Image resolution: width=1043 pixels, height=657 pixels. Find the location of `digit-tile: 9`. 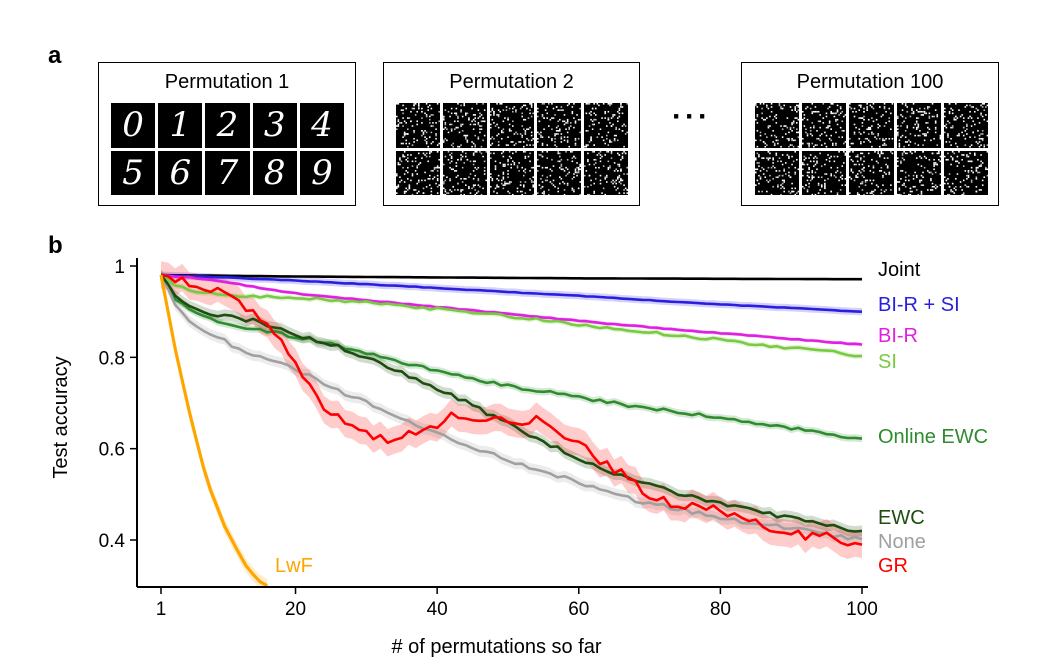

digit-tile: 9 is located at coordinates (321, 172).